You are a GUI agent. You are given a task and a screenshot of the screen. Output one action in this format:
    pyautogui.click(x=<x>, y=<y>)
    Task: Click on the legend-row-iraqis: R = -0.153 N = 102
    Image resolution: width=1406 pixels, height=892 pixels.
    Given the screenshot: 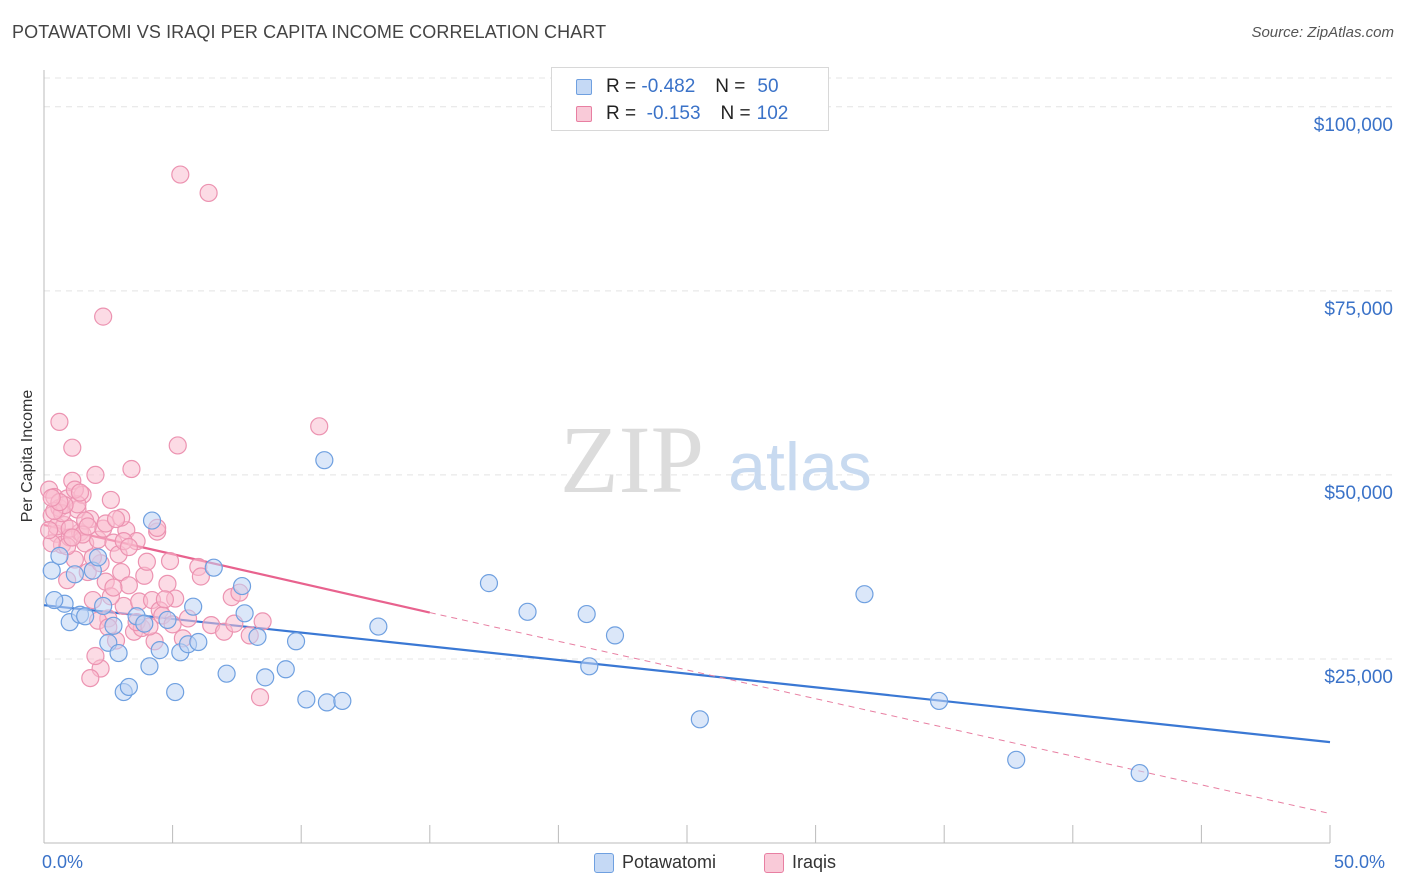 What is the action you would take?
    pyautogui.click(x=682, y=114)
    